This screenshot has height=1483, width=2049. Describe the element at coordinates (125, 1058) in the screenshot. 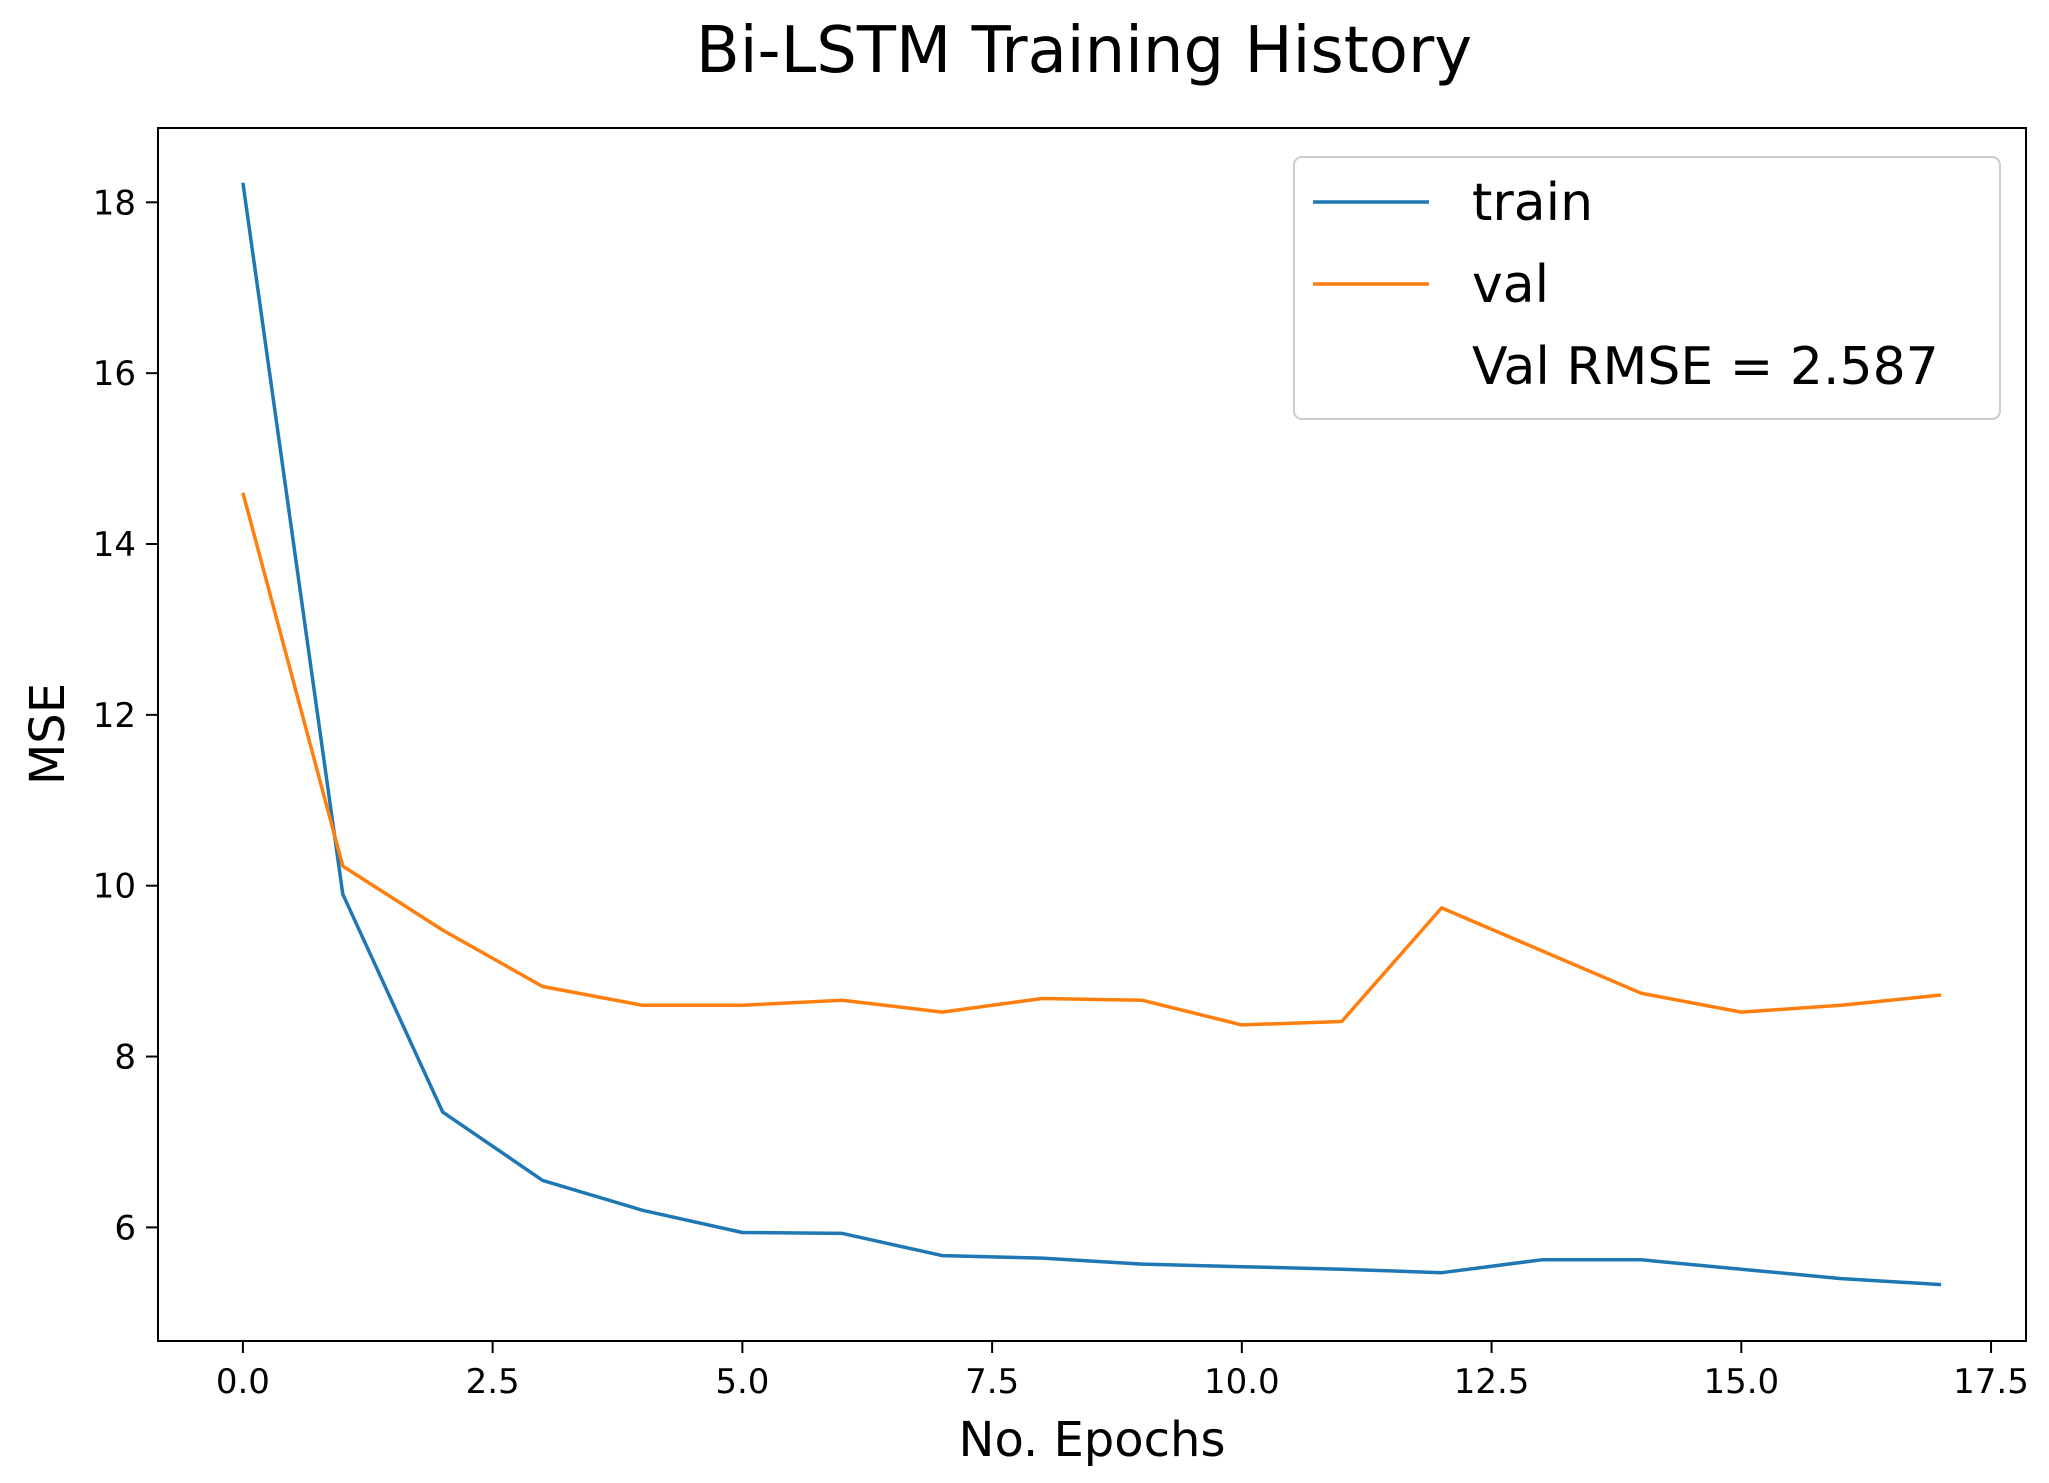

I see `y-tick-label: 8` at that location.